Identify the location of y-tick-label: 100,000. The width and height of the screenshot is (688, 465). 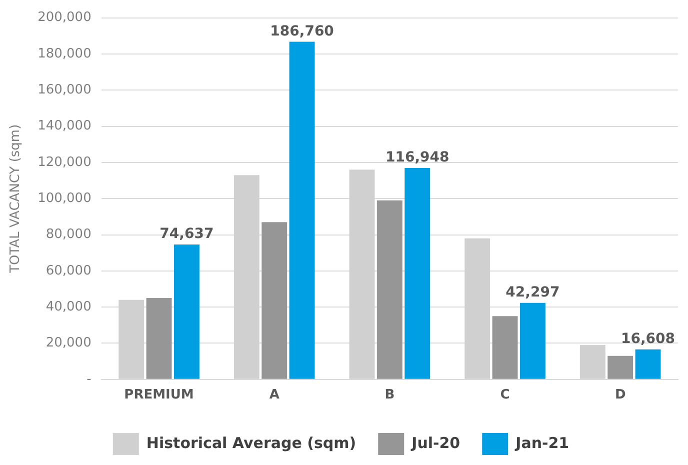
(65, 198).